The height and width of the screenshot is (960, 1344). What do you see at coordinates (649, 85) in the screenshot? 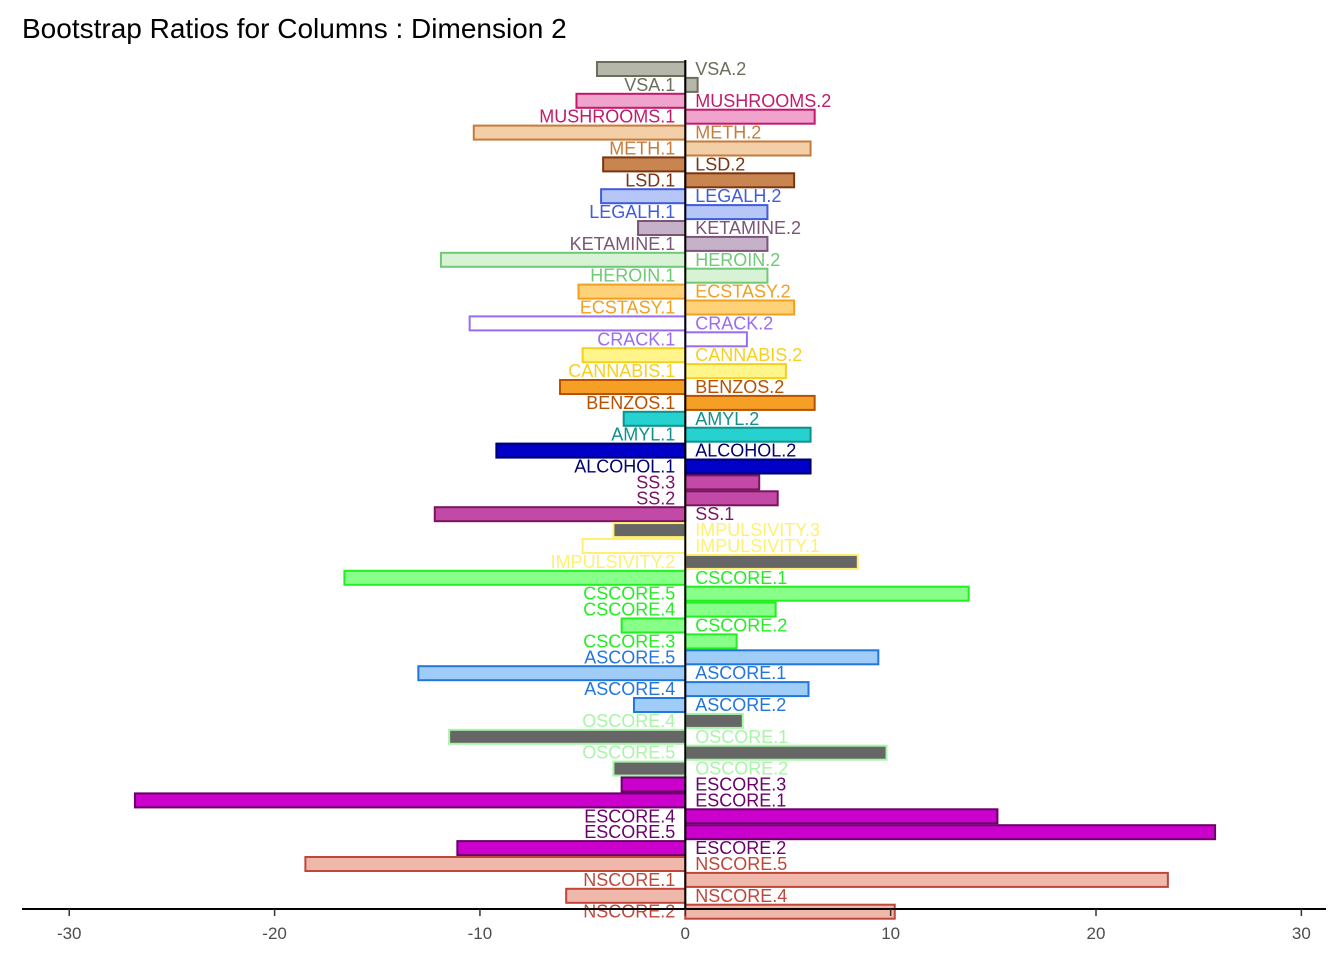
I see `label-vsa-1: VSA.1` at bounding box center [649, 85].